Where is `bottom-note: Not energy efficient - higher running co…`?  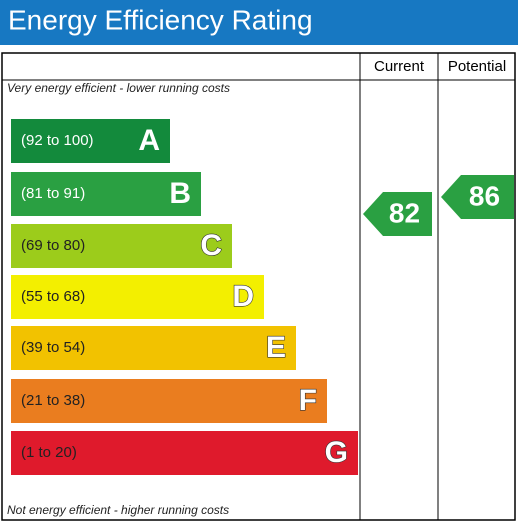
bottom-note: Not energy efficient - higher running co… is located at coordinates (118, 510).